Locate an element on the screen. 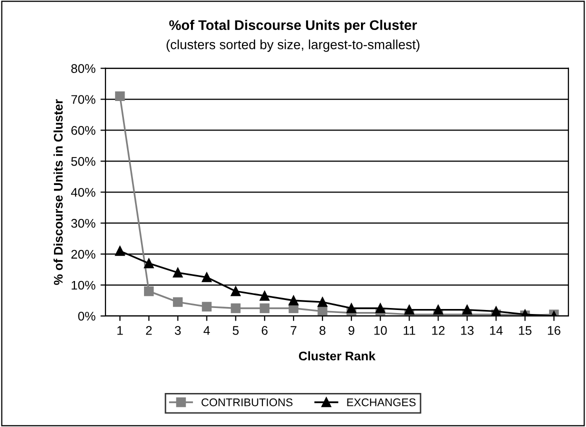 Image resolution: width=586 pixels, height=427 pixels. x-tick-label: 2 is located at coordinates (149, 330).